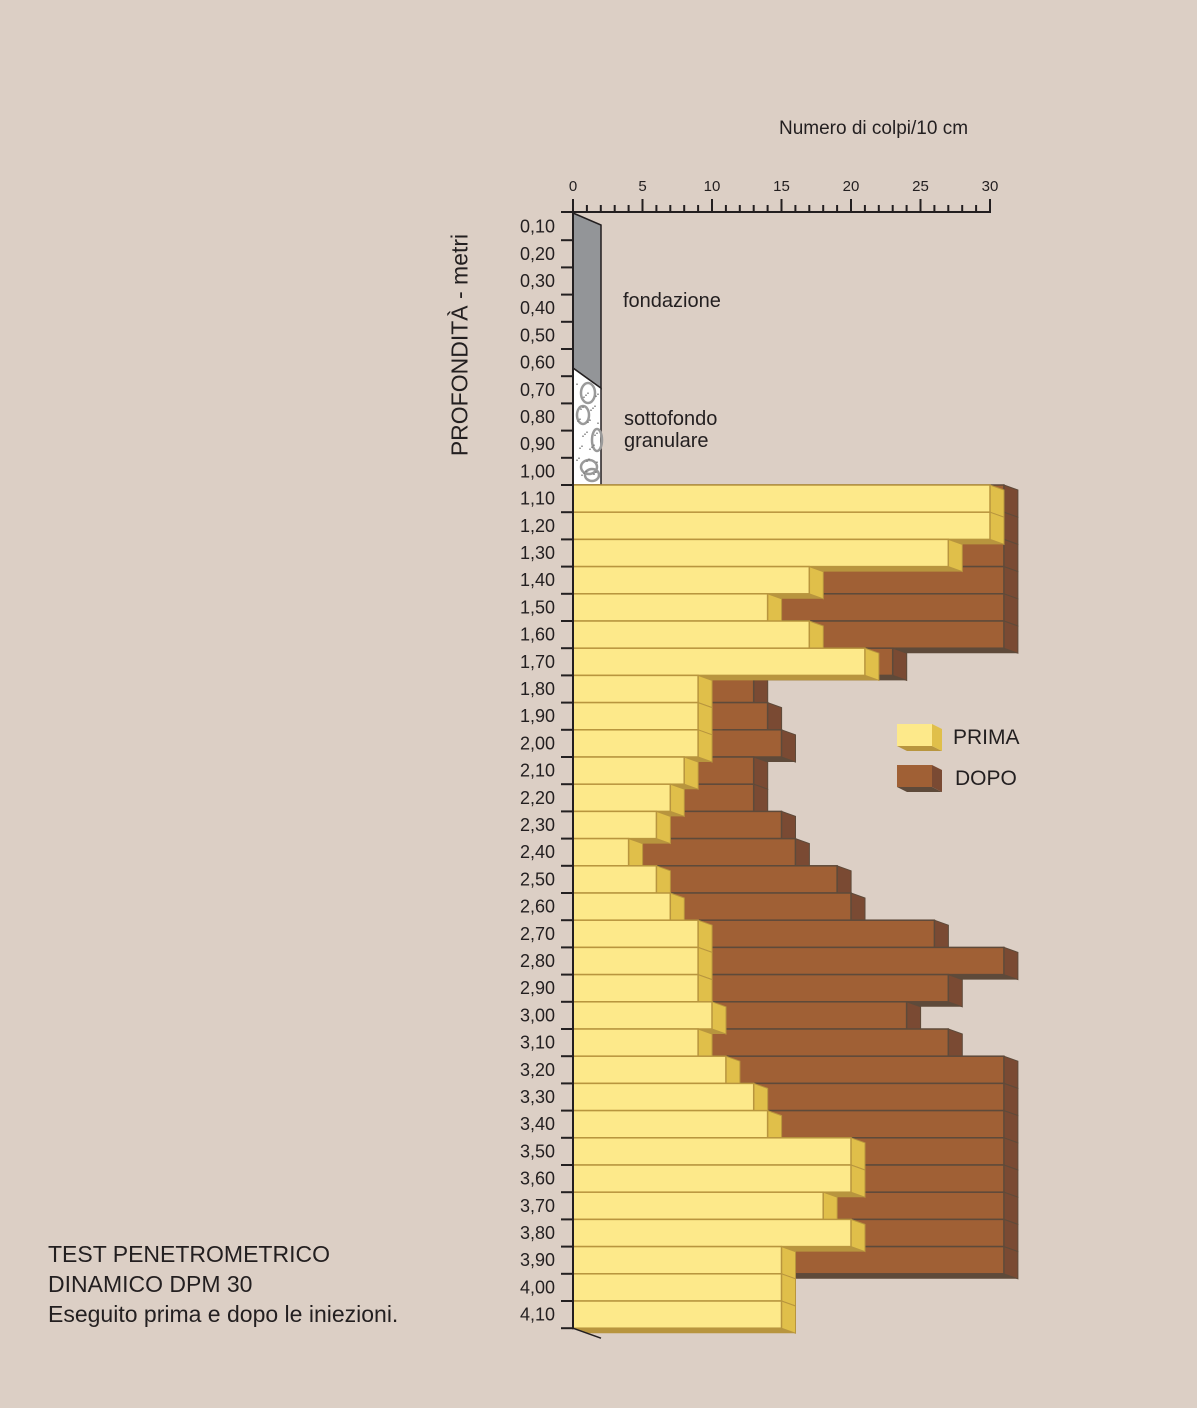  What do you see at coordinates (537, 716) in the screenshot?
I see `y-tick-label: 1,90` at bounding box center [537, 716].